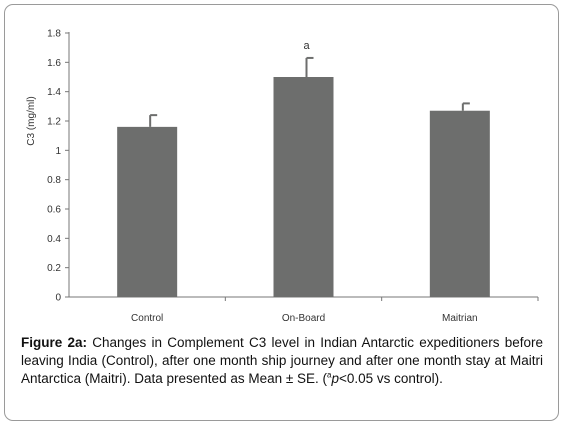 The width and height of the screenshot is (567, 429). I want to click on x-tick-label: On-Board, so click(303, 318).